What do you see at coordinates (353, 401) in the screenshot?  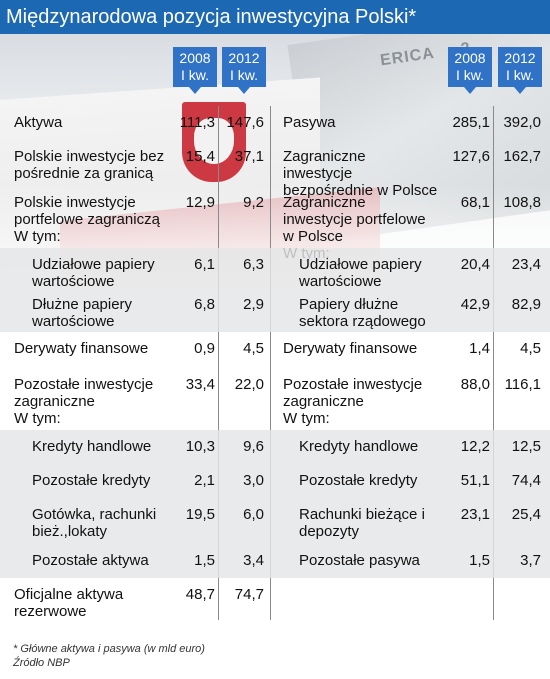 I see `liability-label: Pozostałe inwestycje zagraniczne W tym:` at bounding box center [353, 401].